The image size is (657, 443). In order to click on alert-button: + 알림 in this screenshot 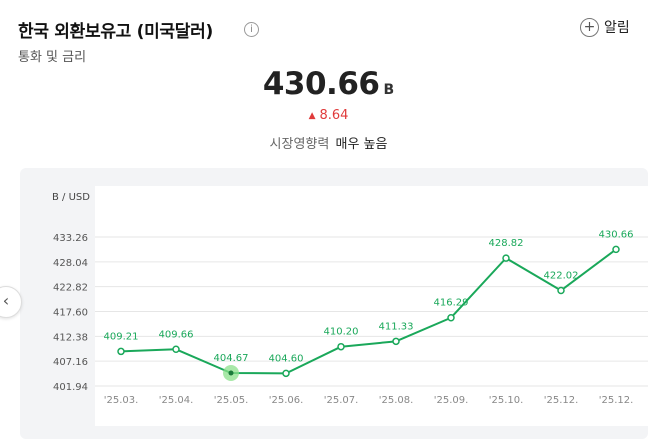, I will do `click(605, 27)`.